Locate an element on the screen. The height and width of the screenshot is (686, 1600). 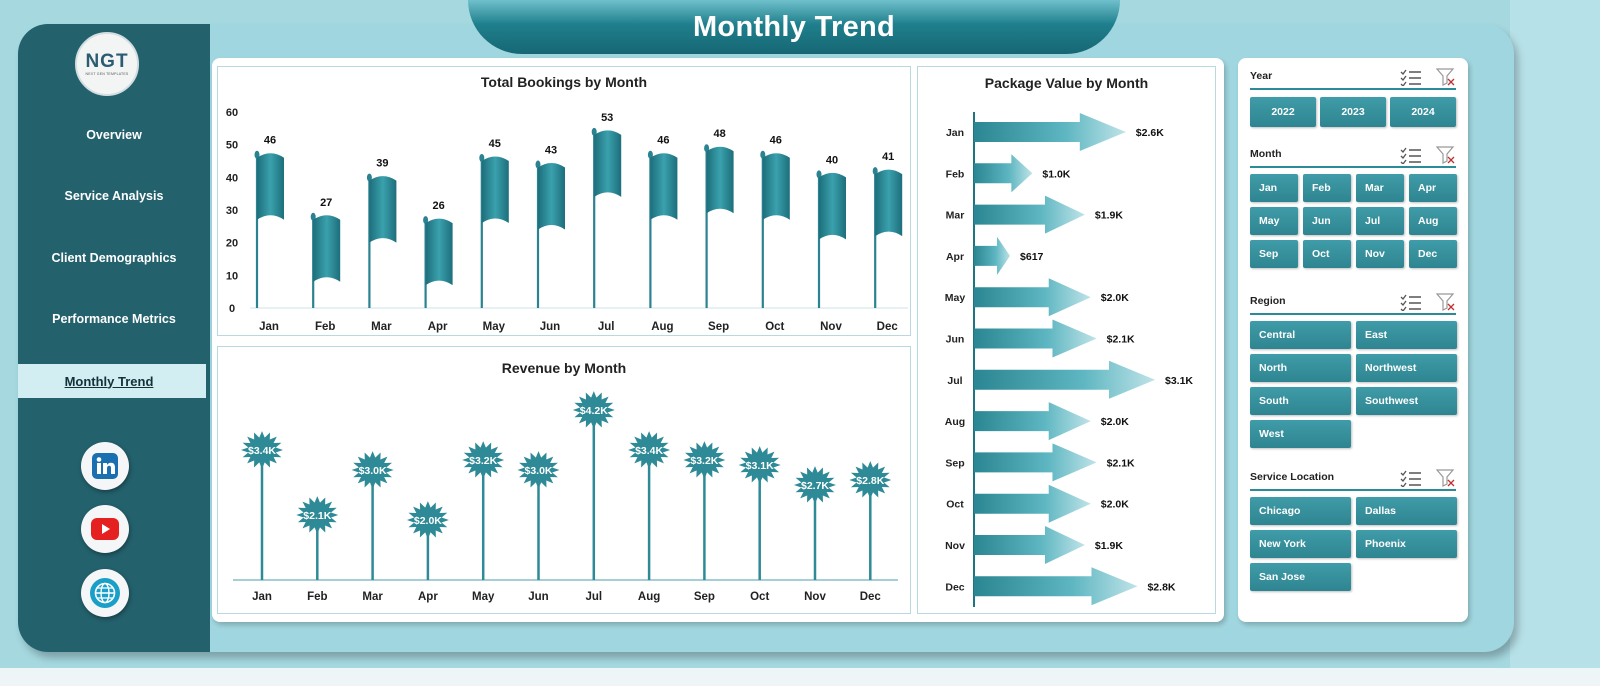
y-tick-label: 50 is located at coordinates (232, 146).